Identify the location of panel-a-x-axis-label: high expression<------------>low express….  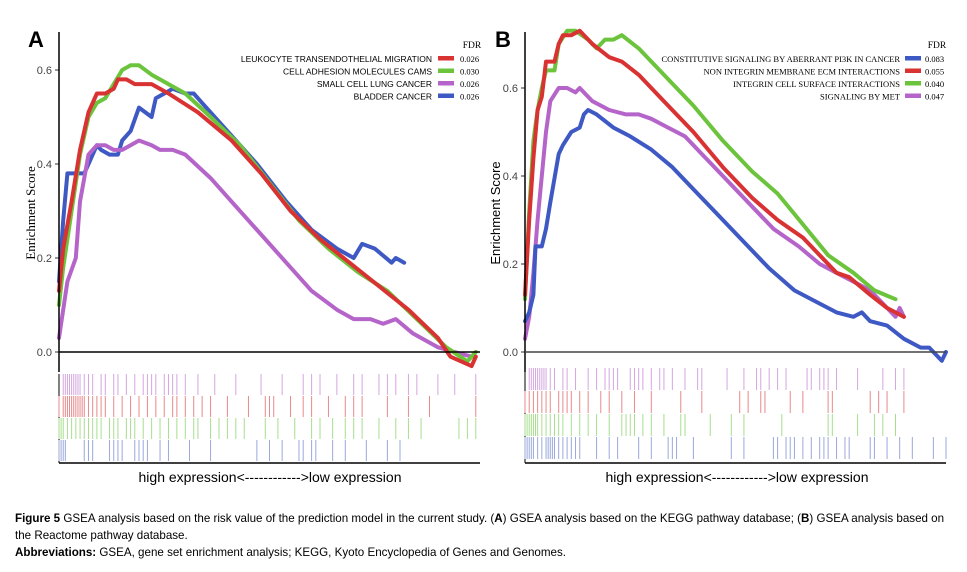
(270, 477).